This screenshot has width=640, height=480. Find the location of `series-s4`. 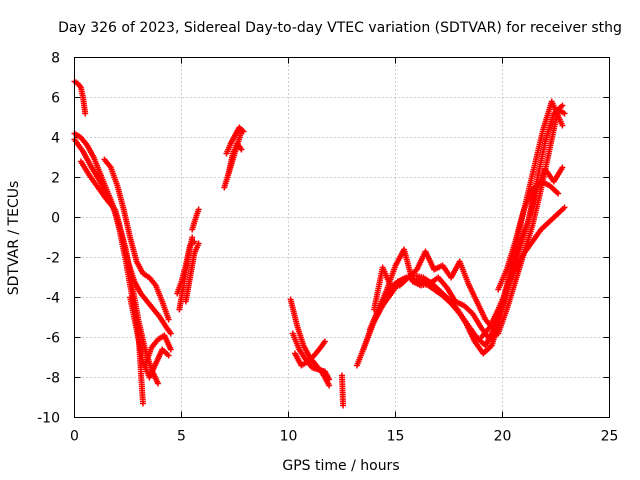

series-s4 is located at coordinates (125, 247).